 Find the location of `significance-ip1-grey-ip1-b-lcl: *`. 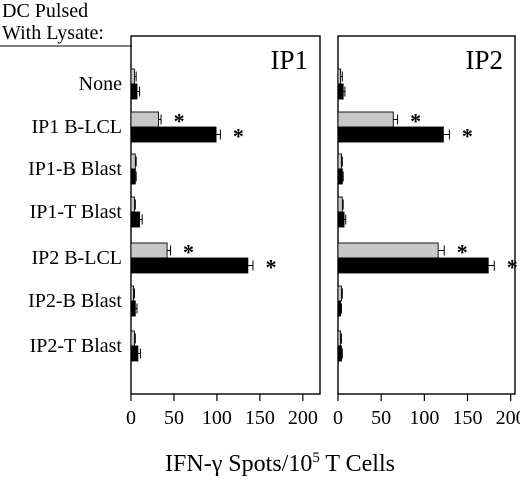

significance-ip1-grey-ip1-b-lcl: * is located at coordinates (179, 121).